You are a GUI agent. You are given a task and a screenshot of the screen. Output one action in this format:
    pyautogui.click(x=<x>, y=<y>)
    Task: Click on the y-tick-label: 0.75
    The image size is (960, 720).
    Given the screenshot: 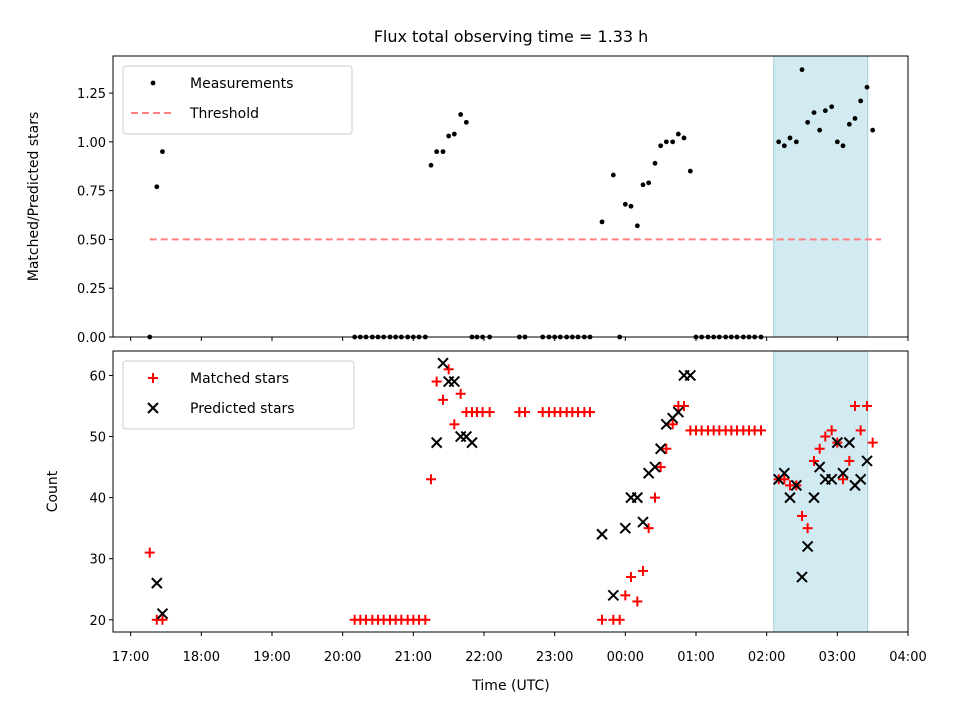 What is the action you would take?
    pyautogui.click(x=91, y=192)
    